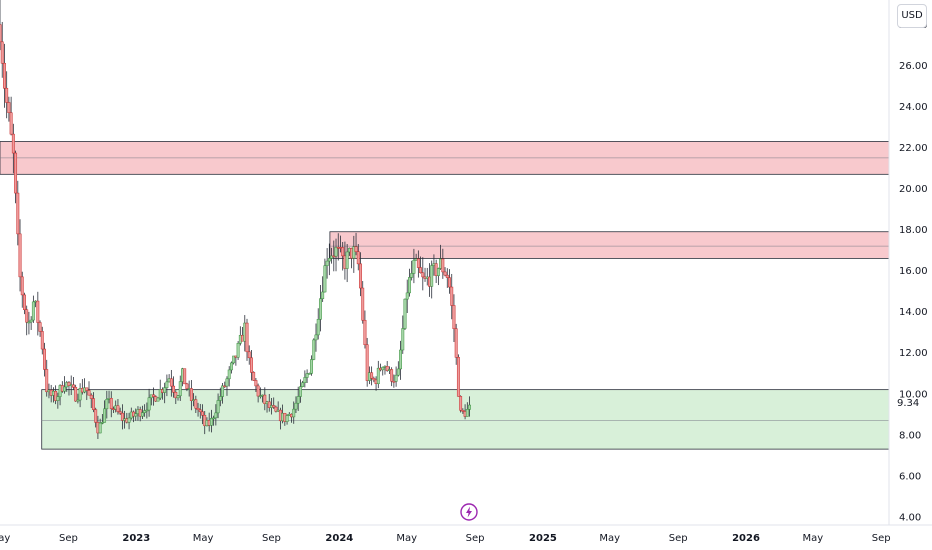 The image size is (932, 550). I want to click on x-tick-label: May, so click(5, 538).